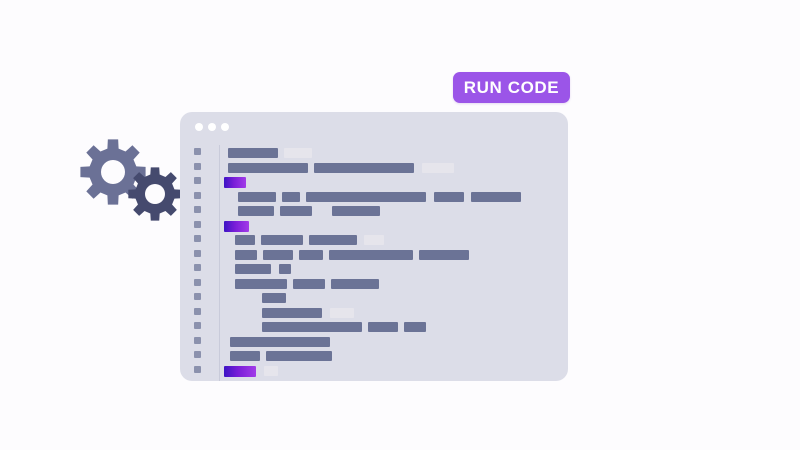 Image resolution: width=800 pixels, height=450 pixels. I want to click on run-code-button: RUN CODE, so click(511, 87).